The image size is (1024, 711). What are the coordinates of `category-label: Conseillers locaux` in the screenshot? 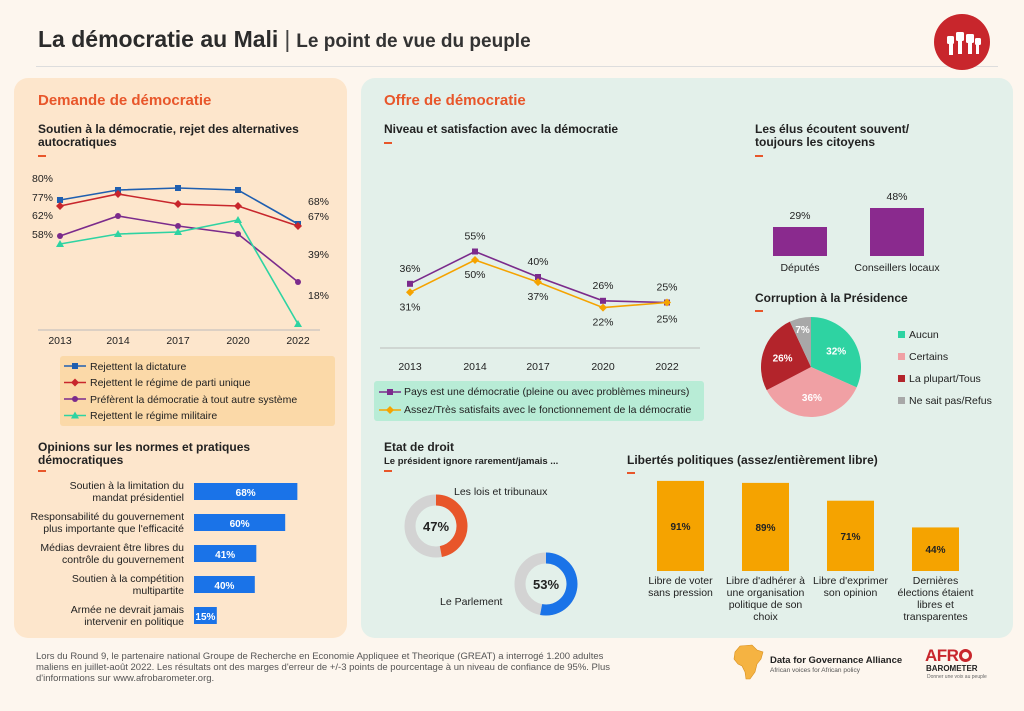 It's located at (897, 268).